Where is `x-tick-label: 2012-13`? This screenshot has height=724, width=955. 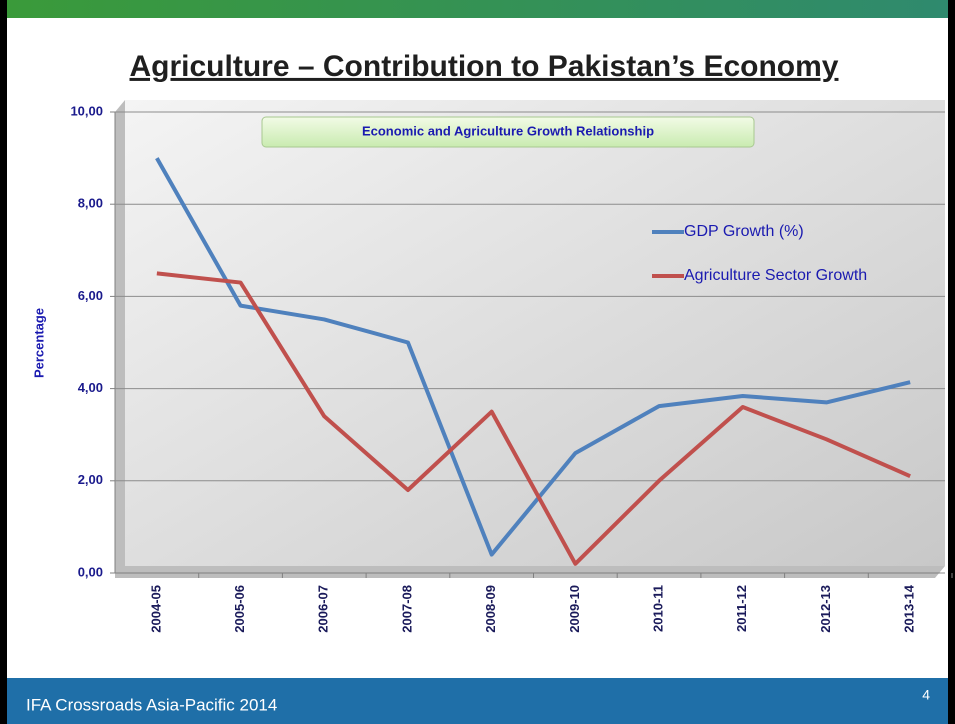 x-tick-label: 2012-13 is located at coordinates (825, 609).